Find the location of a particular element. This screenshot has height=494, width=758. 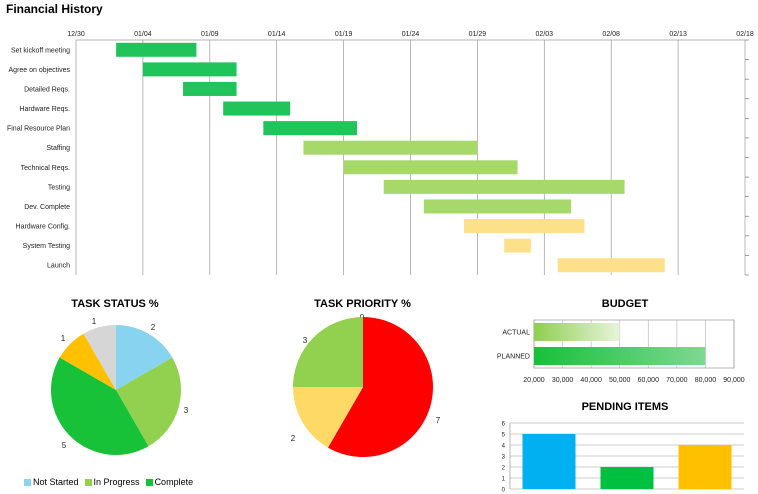

gantt-x-tick: 02/08 is located at coordinates (611, 34).